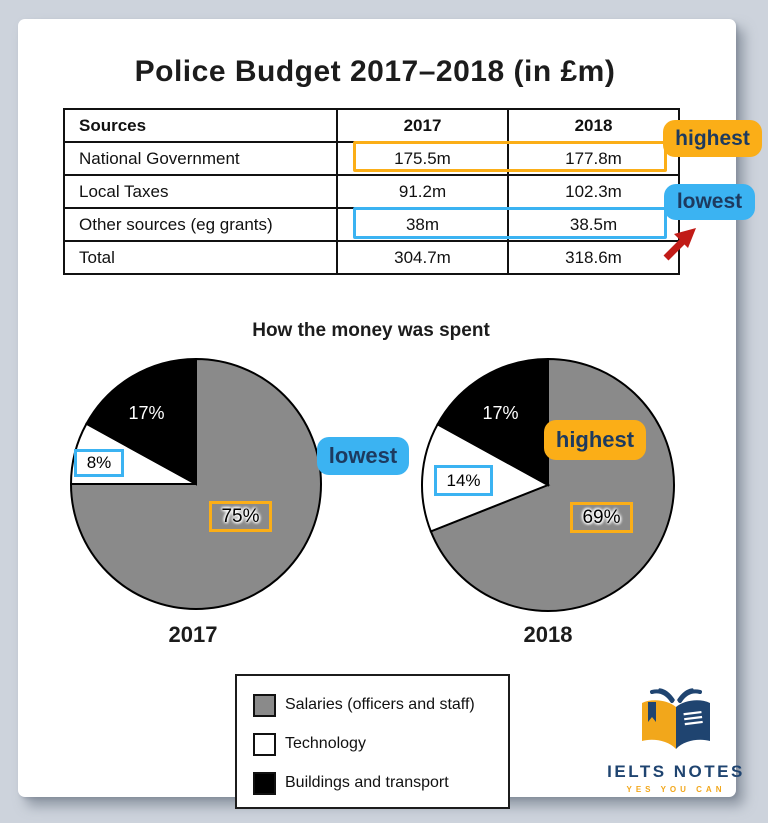 This screenshot has width=768, height=823. I want to click on legend-item: Buildings and transport, so click(380, 783).